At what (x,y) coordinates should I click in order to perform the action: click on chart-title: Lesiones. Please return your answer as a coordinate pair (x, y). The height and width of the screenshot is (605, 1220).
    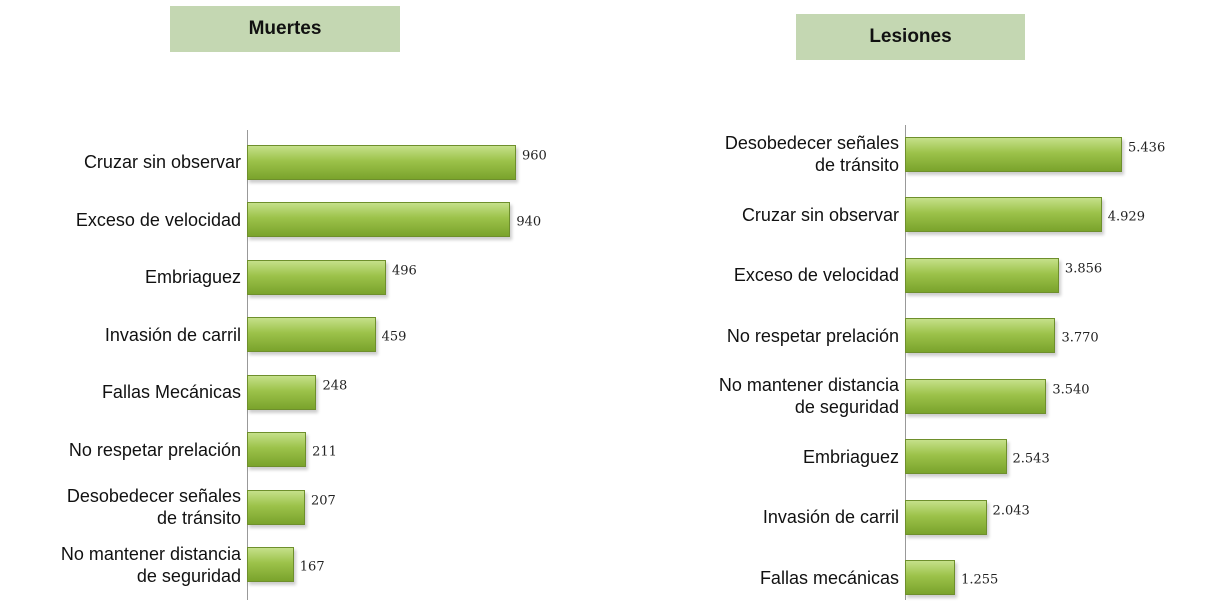
    Looking at the image, I should click on (910, 37).